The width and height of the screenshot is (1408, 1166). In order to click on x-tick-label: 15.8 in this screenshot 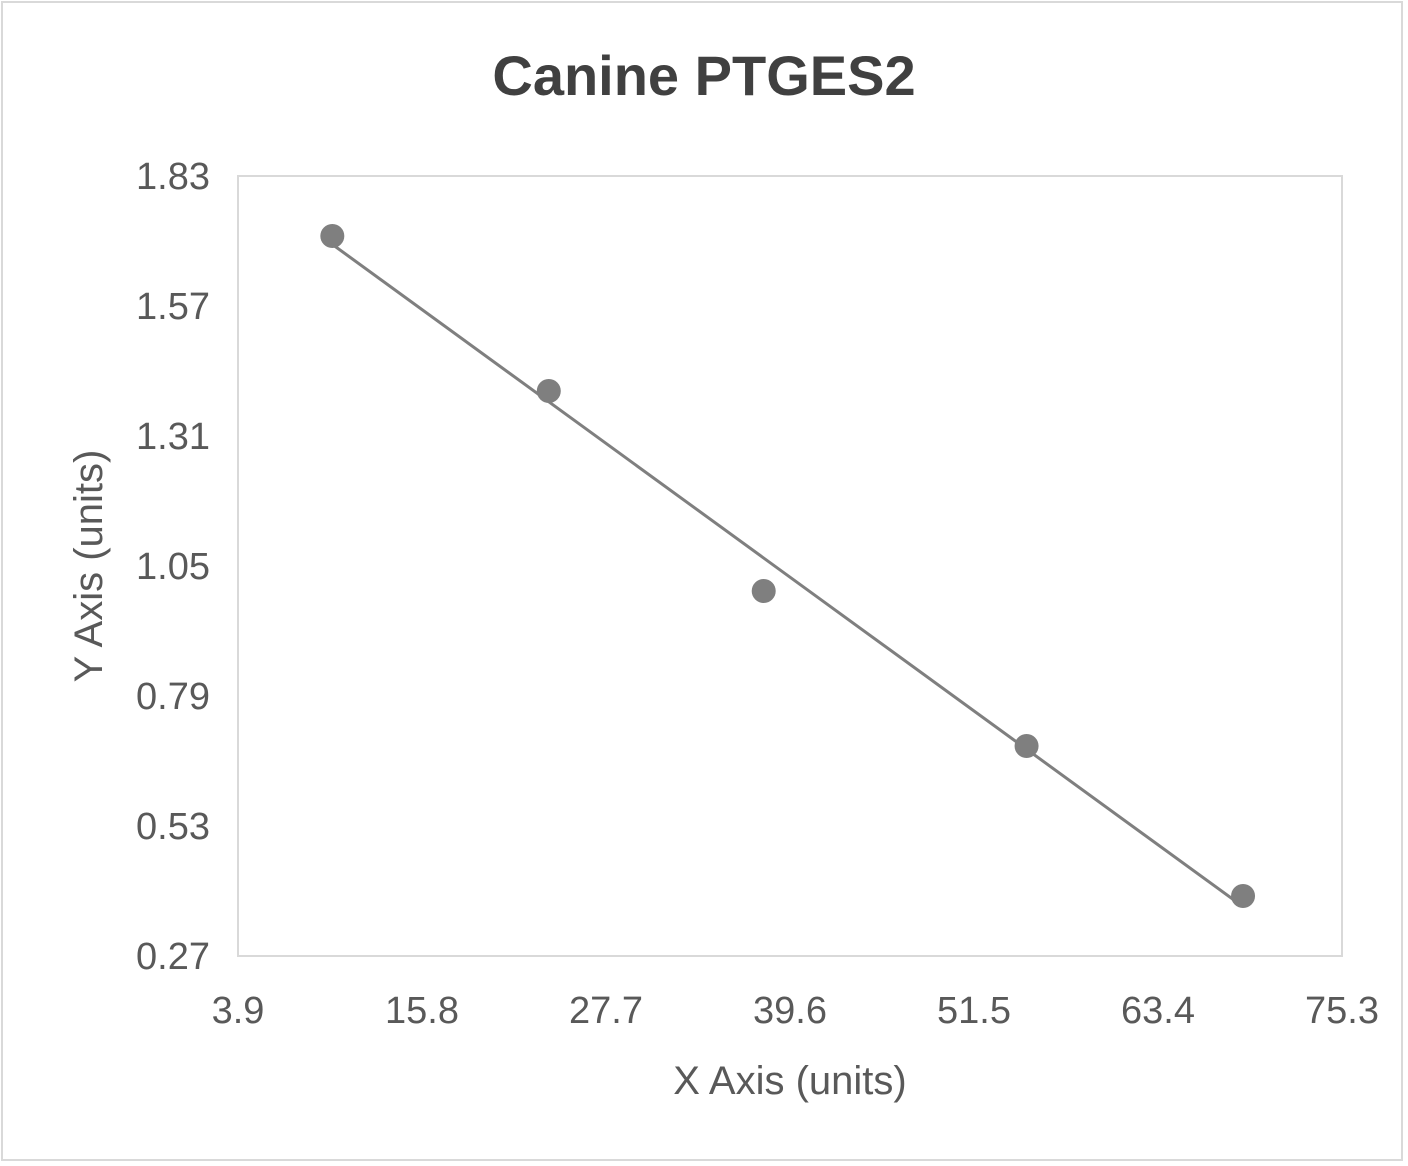, I will do `click(422, 1011)`.